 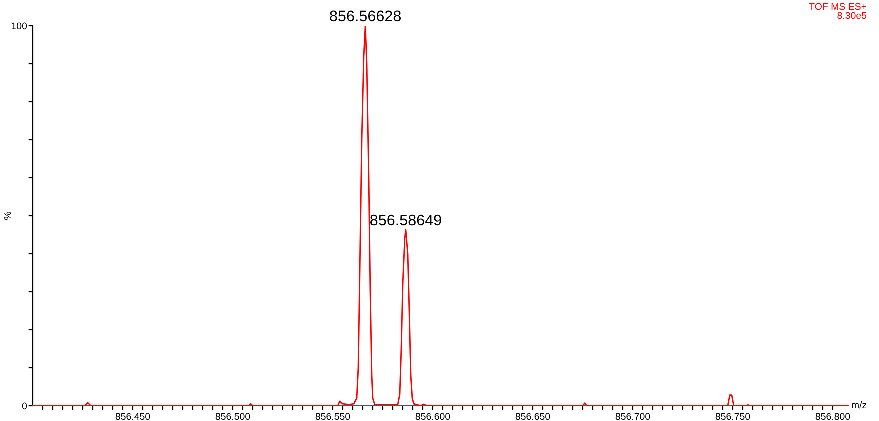 I want to click on x-tick-label: 856.600, so click(x=433, y=416).